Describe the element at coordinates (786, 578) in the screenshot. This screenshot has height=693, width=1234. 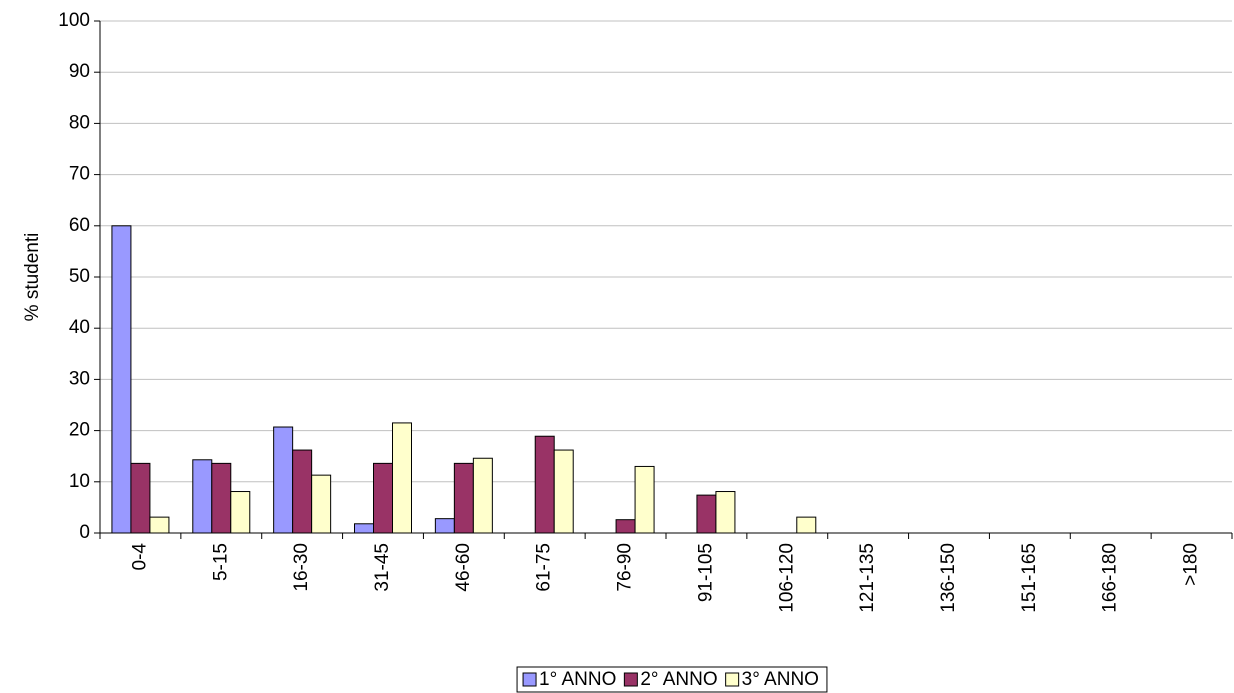
I see `x-tick-label: 106-120` at that location.